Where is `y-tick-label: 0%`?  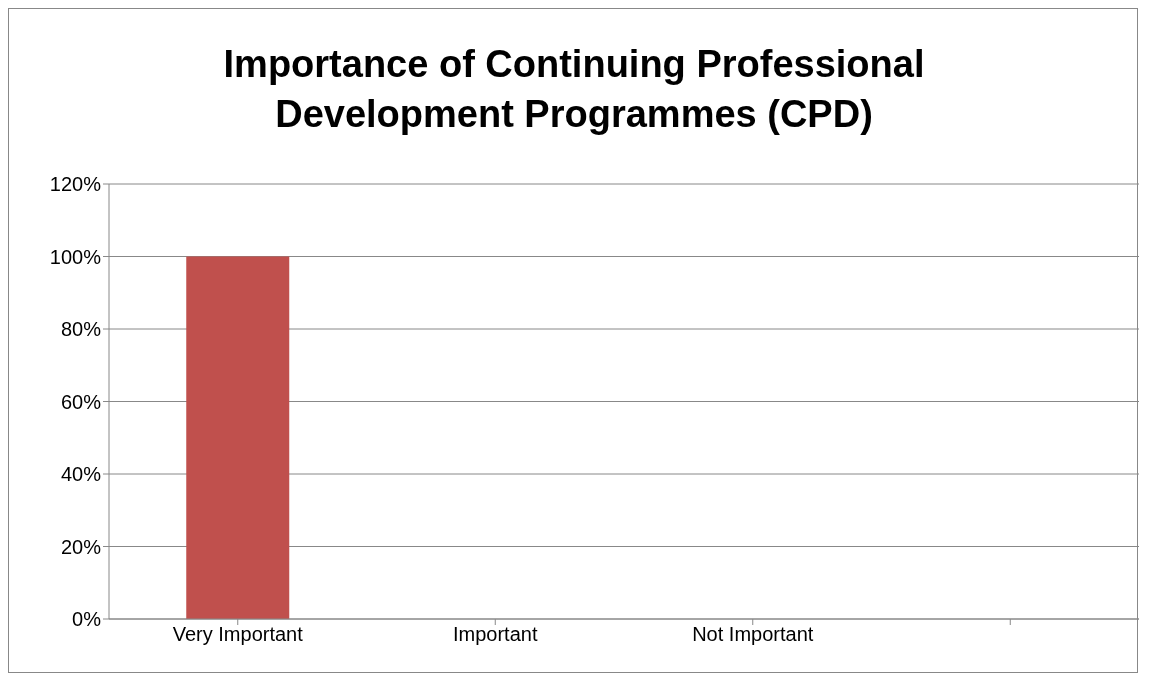
y-tick-label: 0% is located at coordinates (87, 619).